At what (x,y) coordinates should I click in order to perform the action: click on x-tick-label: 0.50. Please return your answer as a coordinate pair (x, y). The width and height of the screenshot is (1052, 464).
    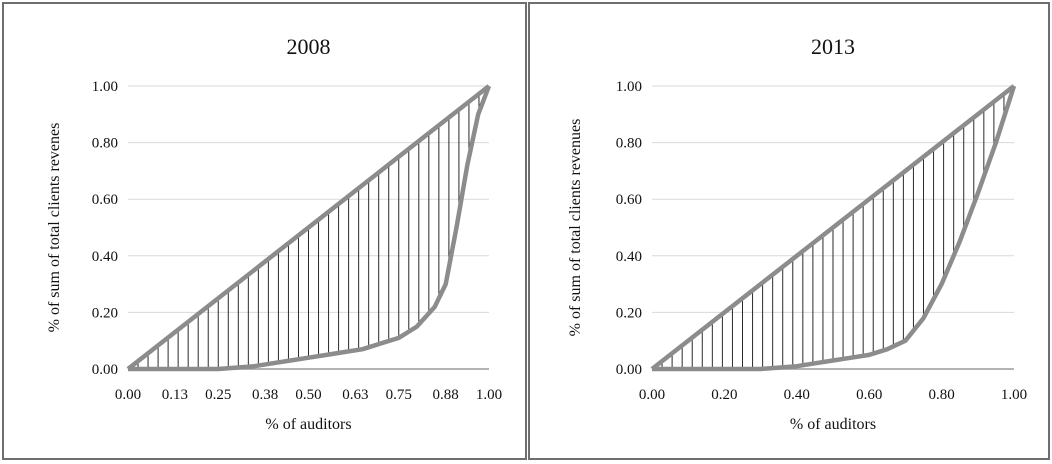
    Looking at the image, I should click on (308, 395).